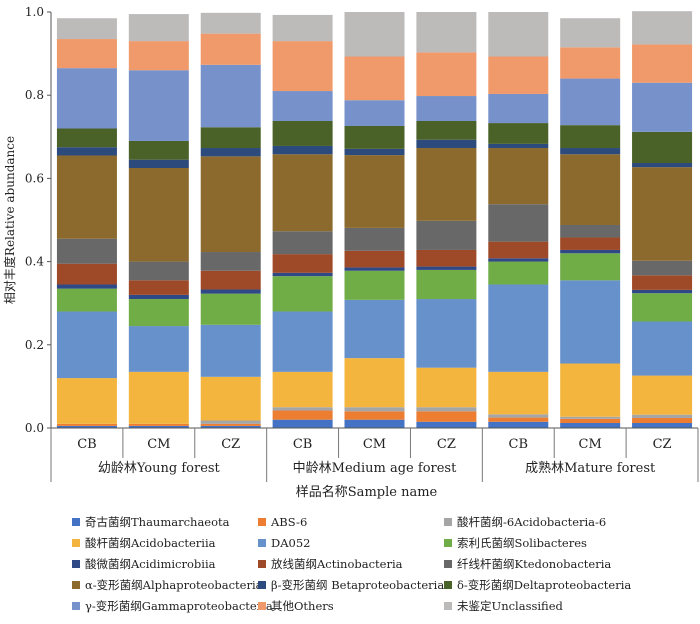  I want to click on legend-label: 其他Others, so click(302, 606).